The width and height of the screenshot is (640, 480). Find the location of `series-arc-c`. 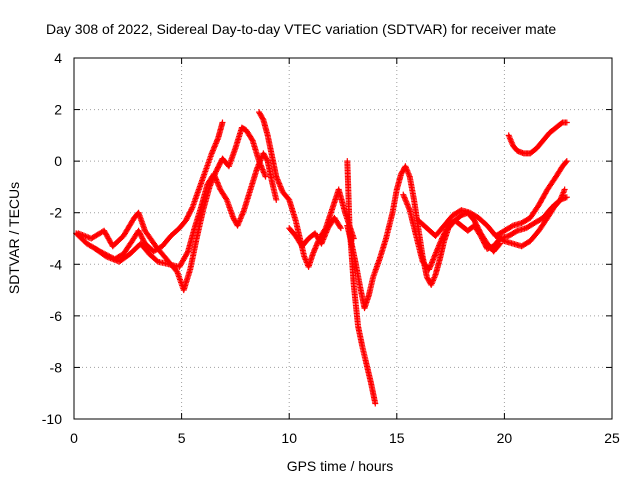

series-arc-c is located at coordinates (186, 210).